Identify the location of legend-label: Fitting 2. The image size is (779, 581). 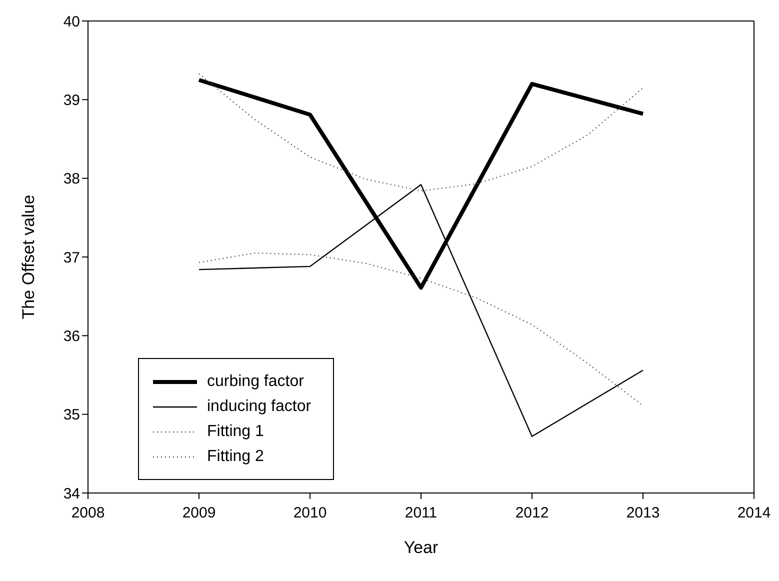
(235, 457).